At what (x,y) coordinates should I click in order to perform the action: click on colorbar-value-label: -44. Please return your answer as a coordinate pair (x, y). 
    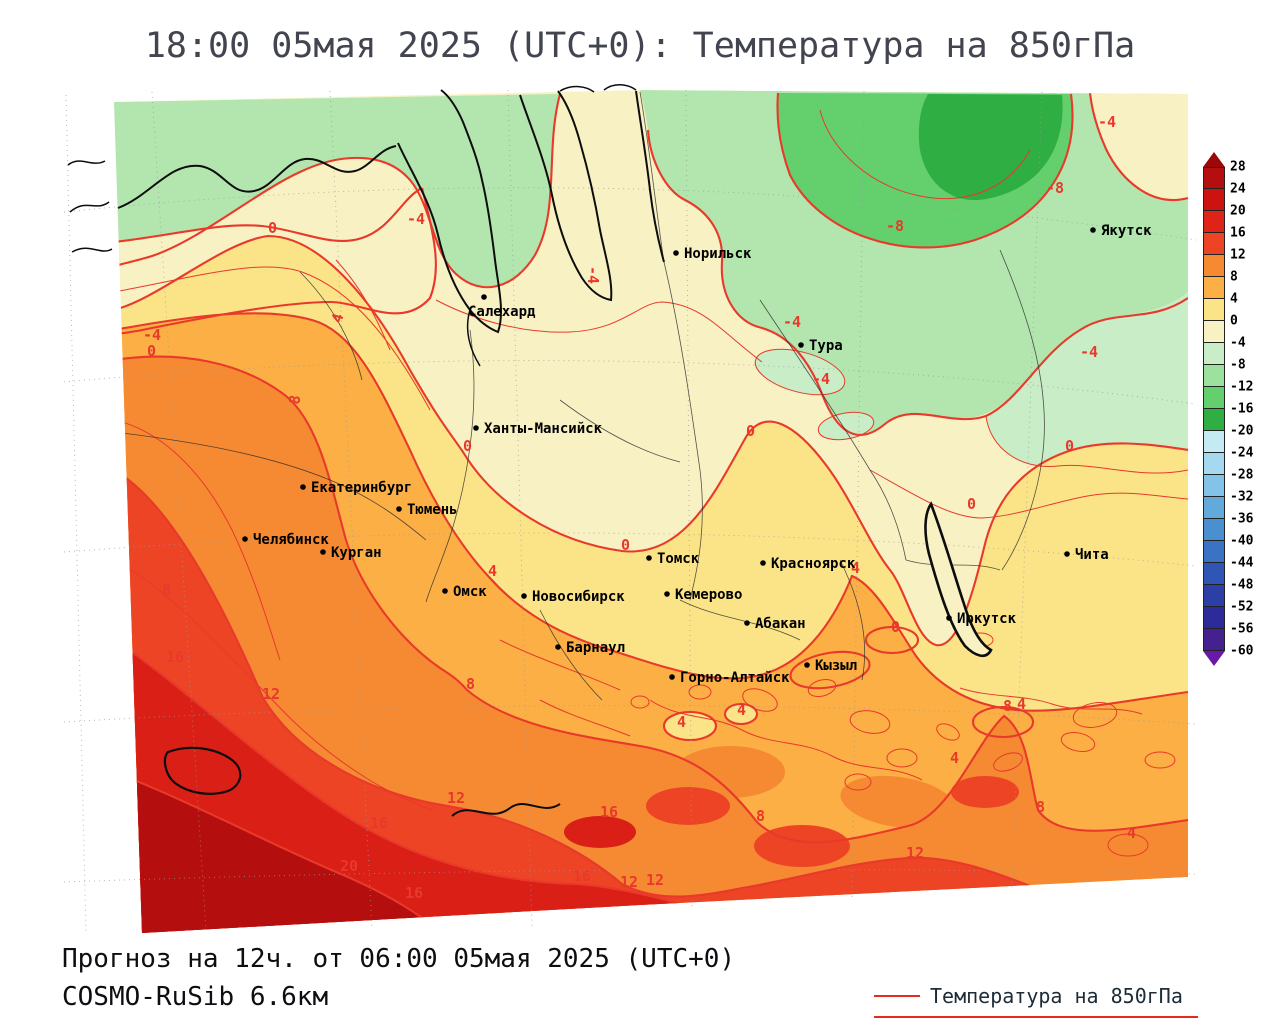
    Looking at the image, I should click on (1242, 563).